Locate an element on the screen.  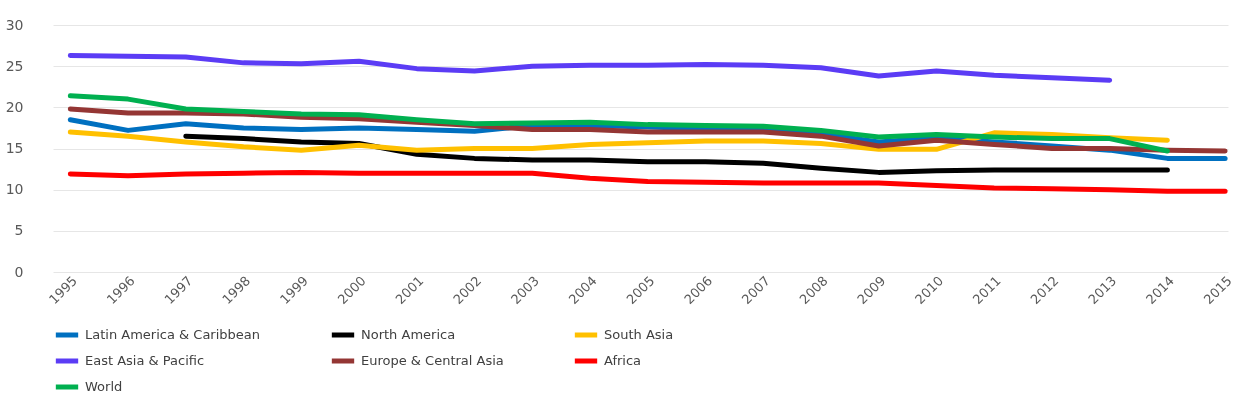
y-tick-label: 20 is located at coordinates (14, 106).